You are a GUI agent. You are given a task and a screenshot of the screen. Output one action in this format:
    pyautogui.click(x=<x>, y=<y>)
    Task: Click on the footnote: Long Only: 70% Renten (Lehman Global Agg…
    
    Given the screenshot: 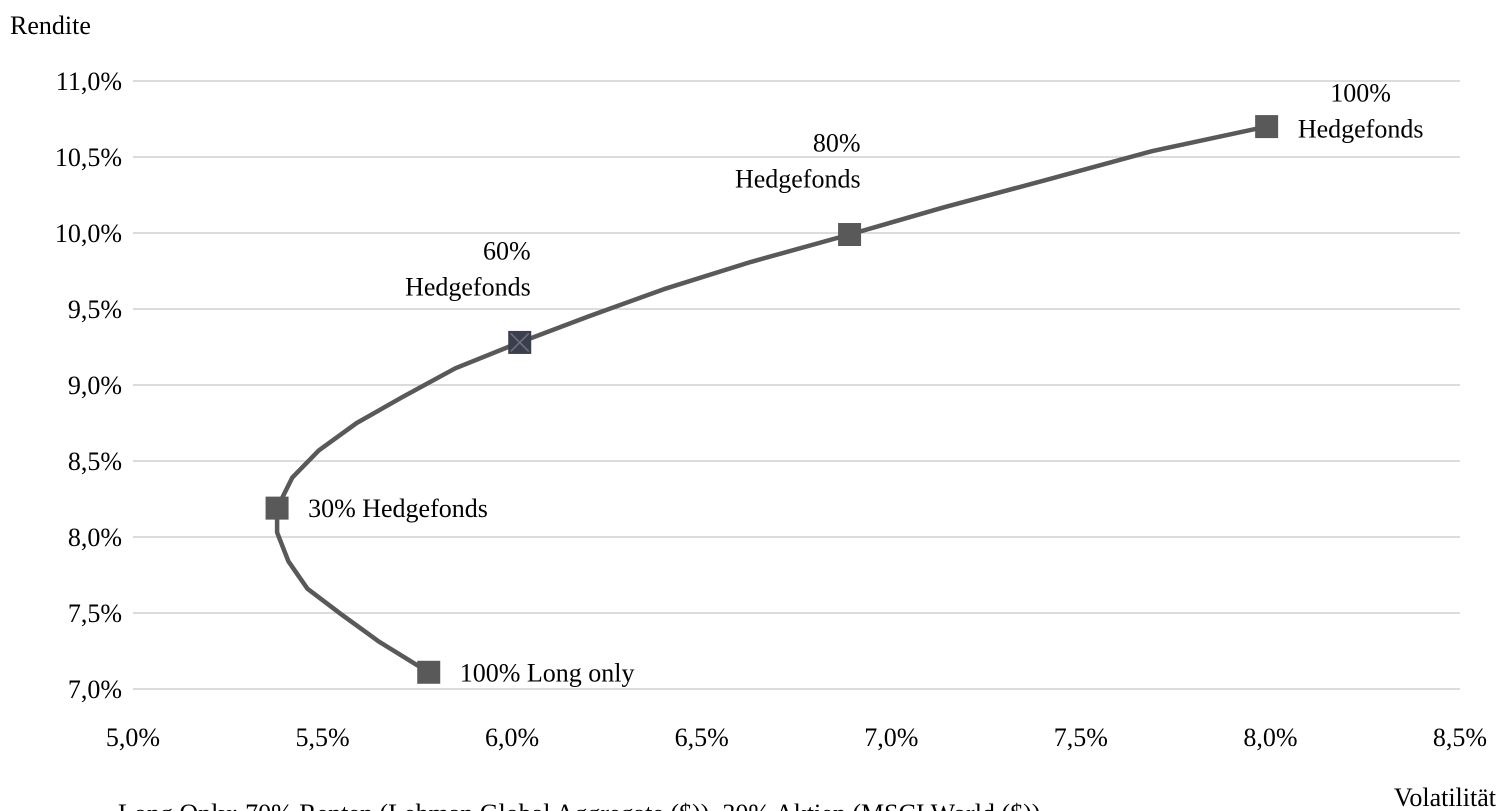 What is the action you would take?
    pyautogui.click(x=579, y=805)
    